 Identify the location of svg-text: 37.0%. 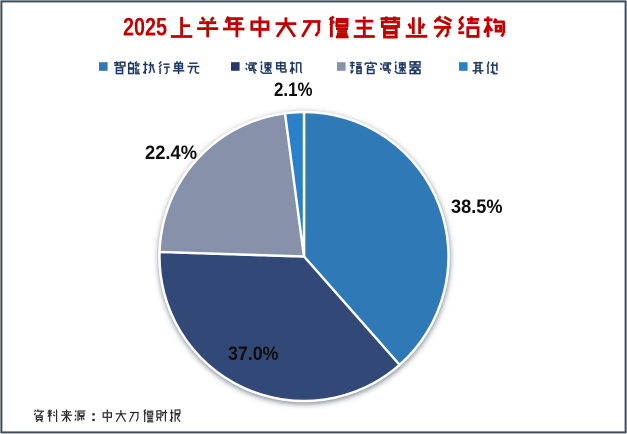
(253, 354).